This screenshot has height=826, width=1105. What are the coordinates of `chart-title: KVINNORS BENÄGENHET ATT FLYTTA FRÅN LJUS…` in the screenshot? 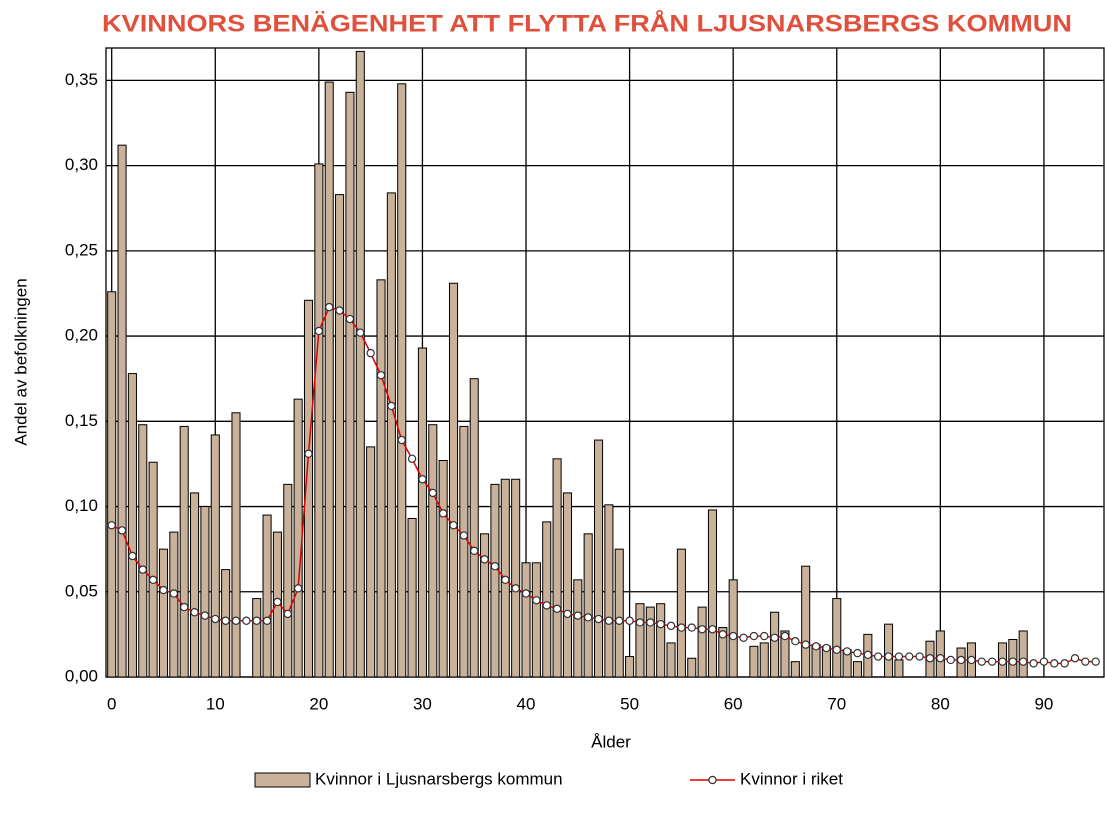 It's located at (587, 23).